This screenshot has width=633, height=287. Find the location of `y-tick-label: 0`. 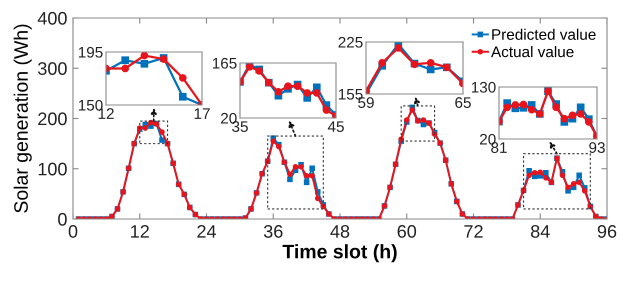

y-tick-label: 0 is located at coordinates (62, 219).